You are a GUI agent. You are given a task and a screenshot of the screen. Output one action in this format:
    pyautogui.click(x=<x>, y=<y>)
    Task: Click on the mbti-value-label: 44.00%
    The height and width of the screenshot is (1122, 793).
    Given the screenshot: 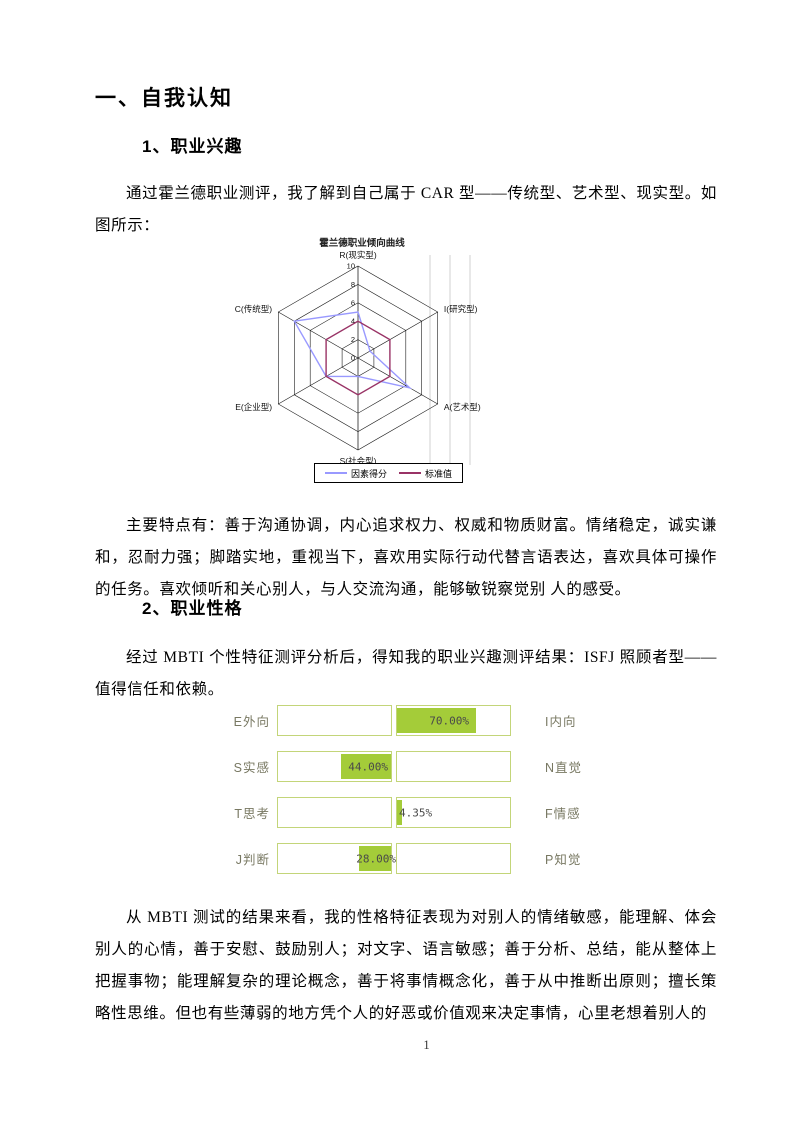 What is the action you would take?
    pyautogui.click(x=368, y=766)
    